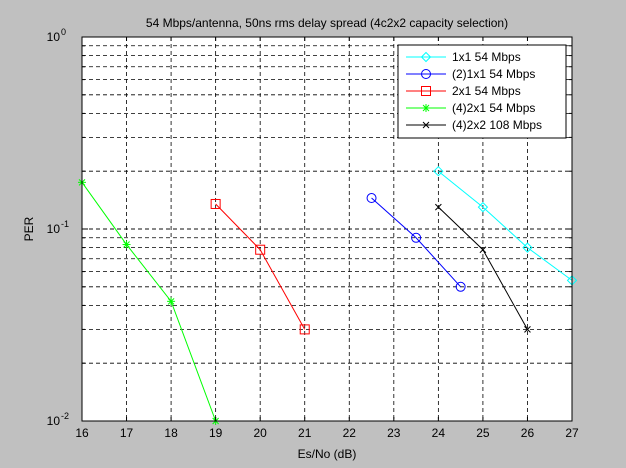  I want to click on x-tick-label: 25, so click(483, 433).